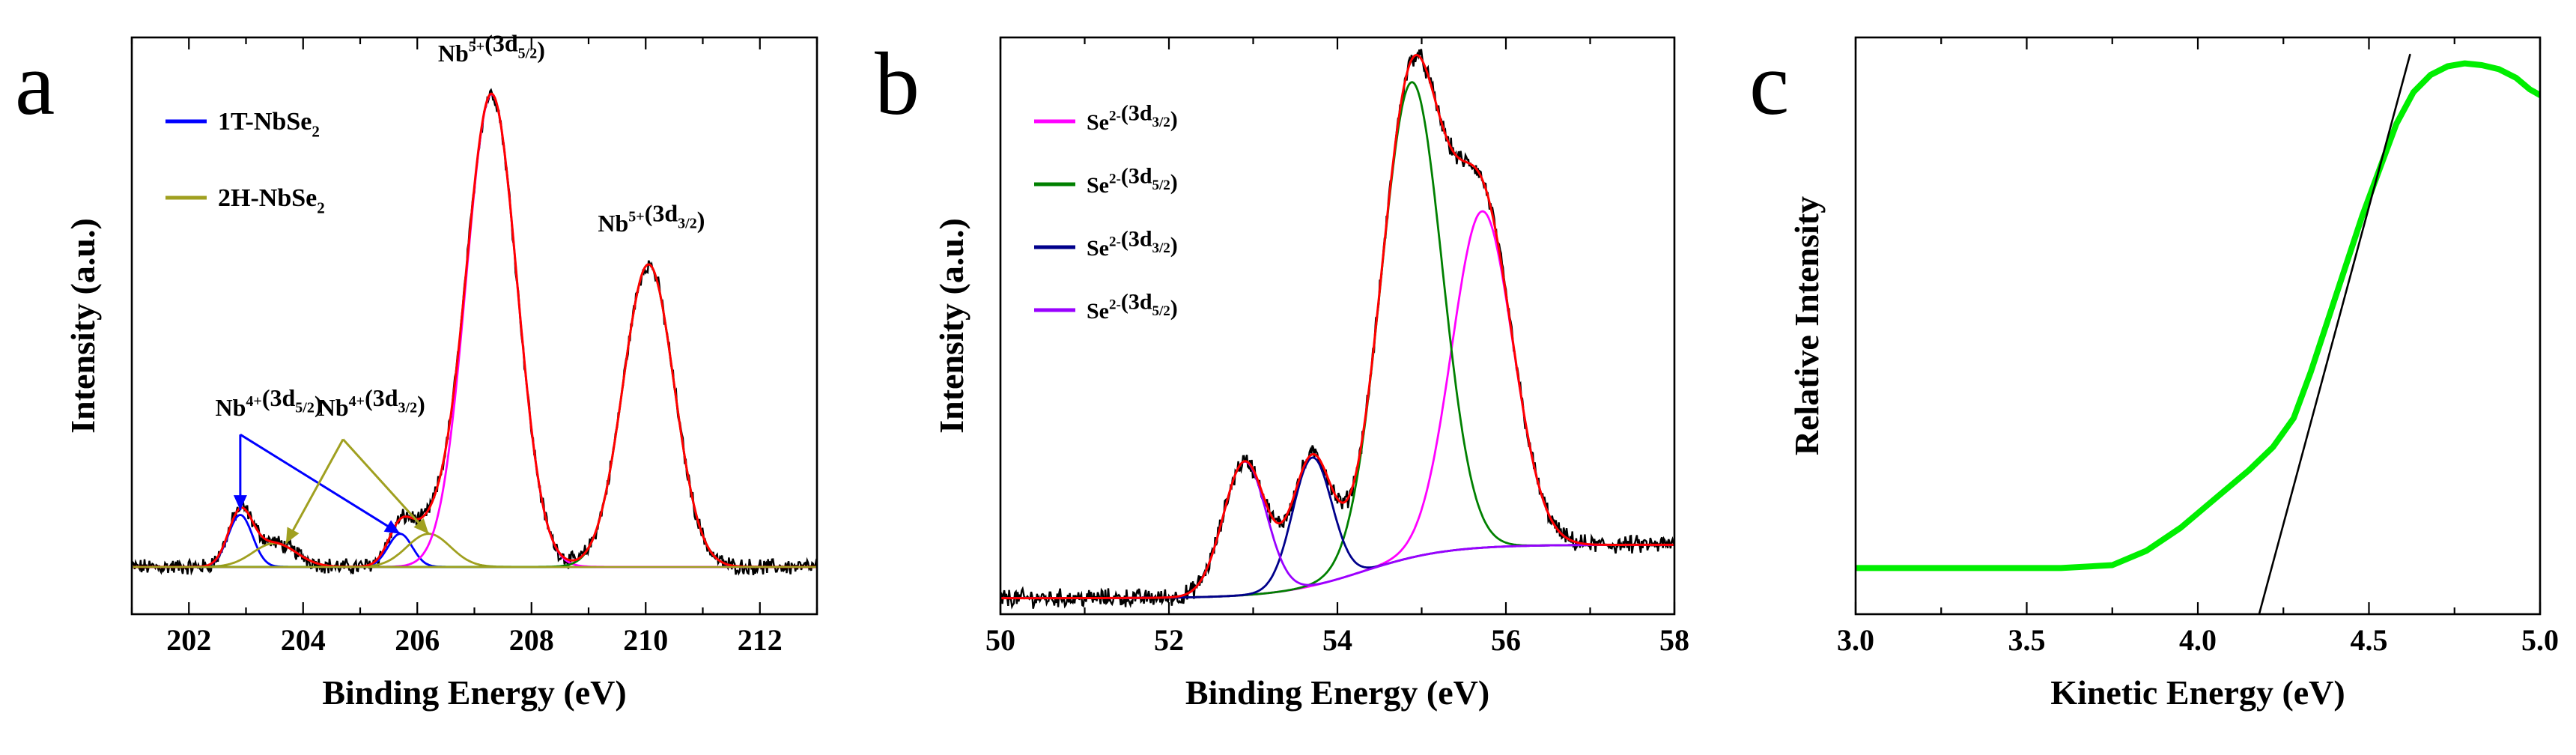 Image resolution: width=2576 pixels, height=755 pixels. I want to click on x-tick-label: 212, so click(760, 640).